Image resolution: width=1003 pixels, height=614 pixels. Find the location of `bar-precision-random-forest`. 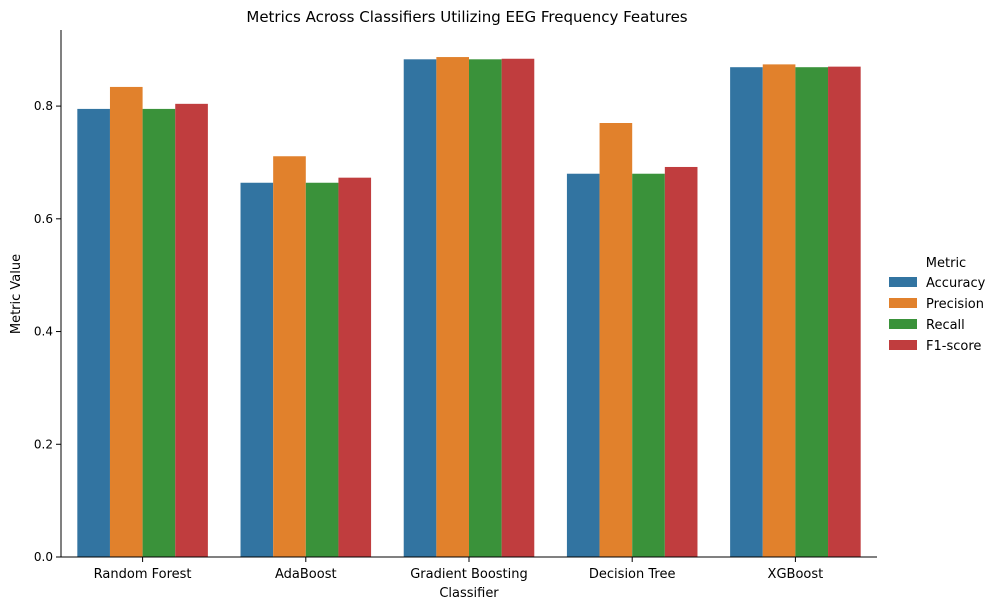

bar-precision-random-forest is located at coordinates (126, 321).